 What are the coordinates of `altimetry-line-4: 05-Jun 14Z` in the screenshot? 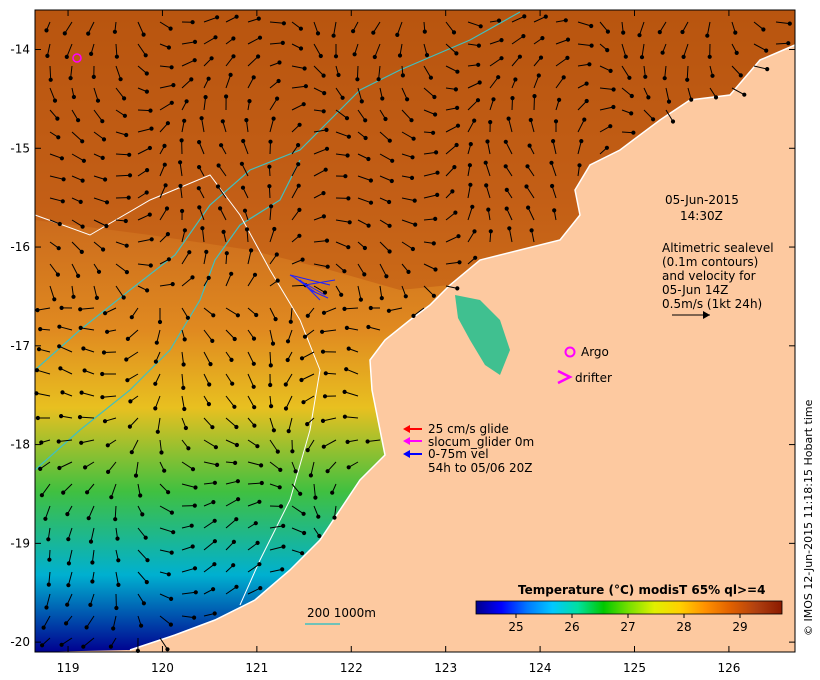 It's located at (695, 290).